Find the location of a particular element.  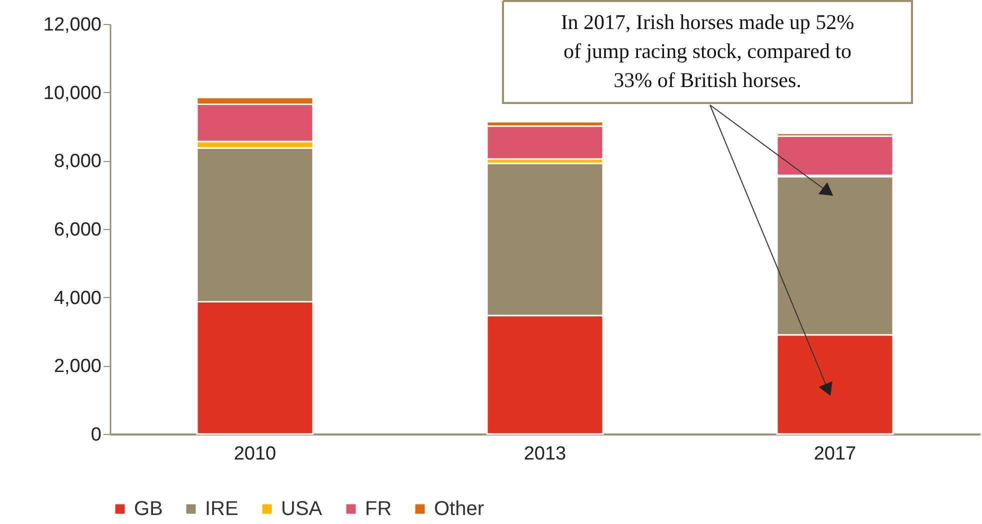

y-tick-label: 12,000 is located at coordinates (72, 25).